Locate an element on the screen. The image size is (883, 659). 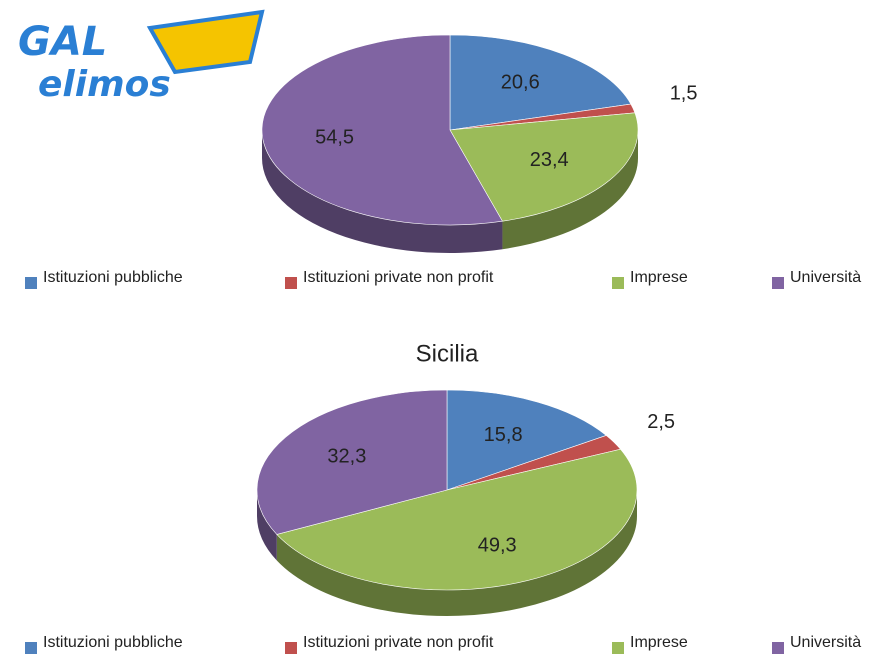
logo-text: GAL is located at coordinates (62, 42).